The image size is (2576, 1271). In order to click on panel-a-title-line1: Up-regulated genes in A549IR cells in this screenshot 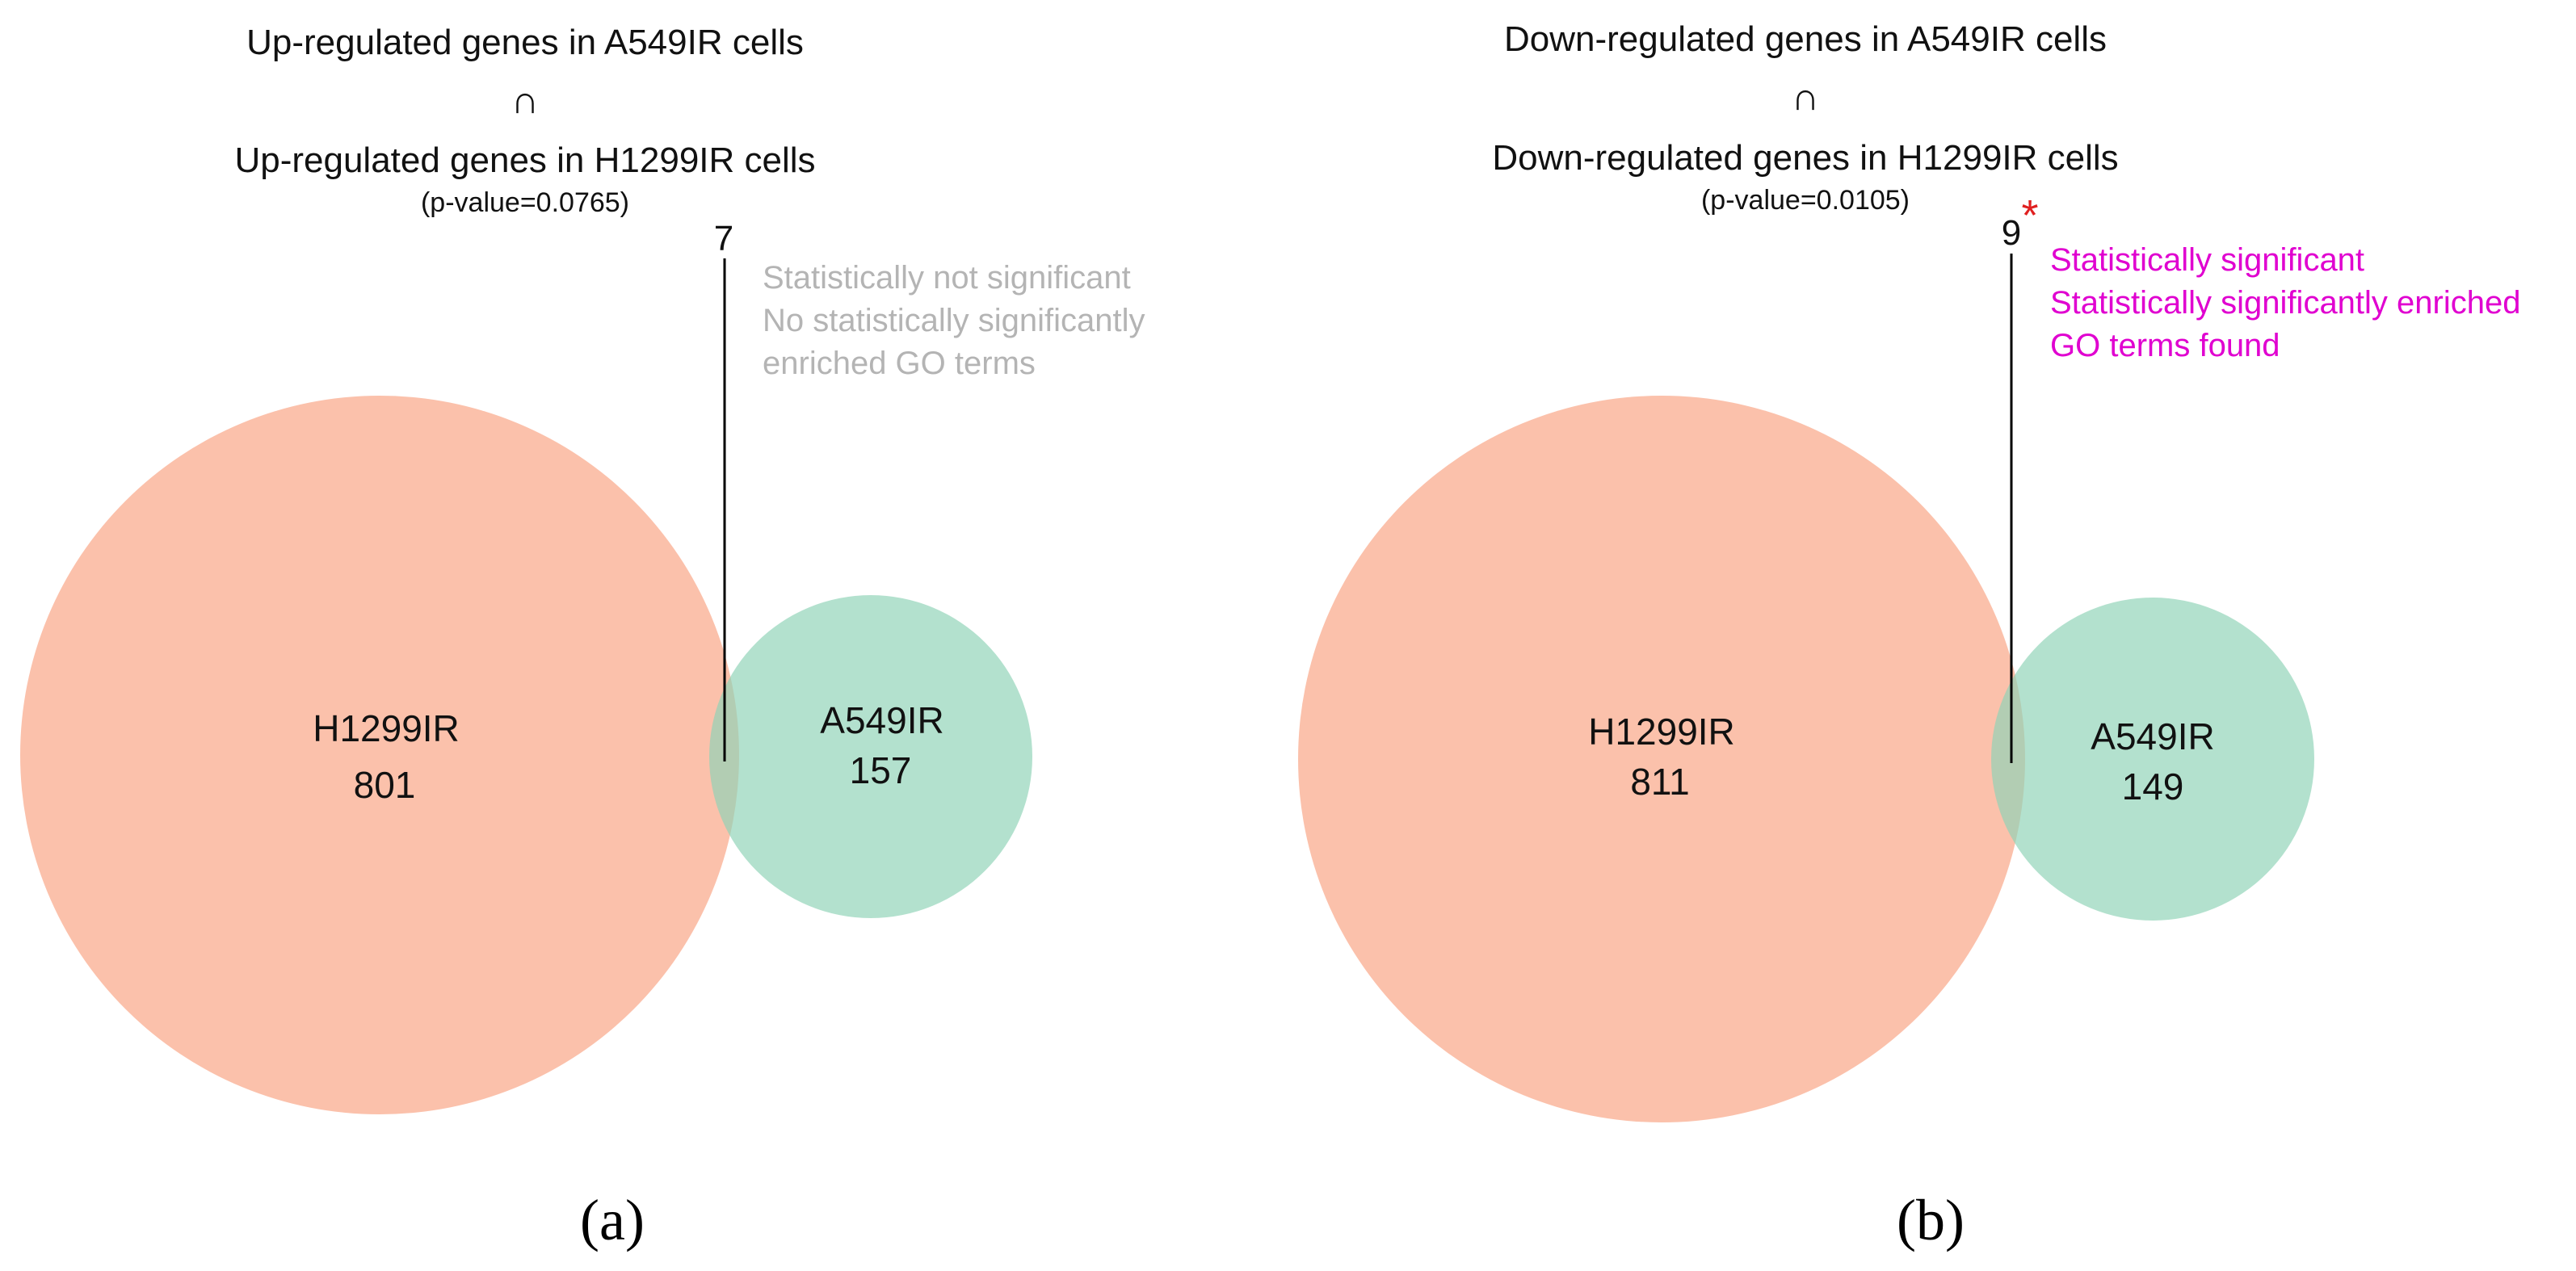, I will do `click(525, 42)`.